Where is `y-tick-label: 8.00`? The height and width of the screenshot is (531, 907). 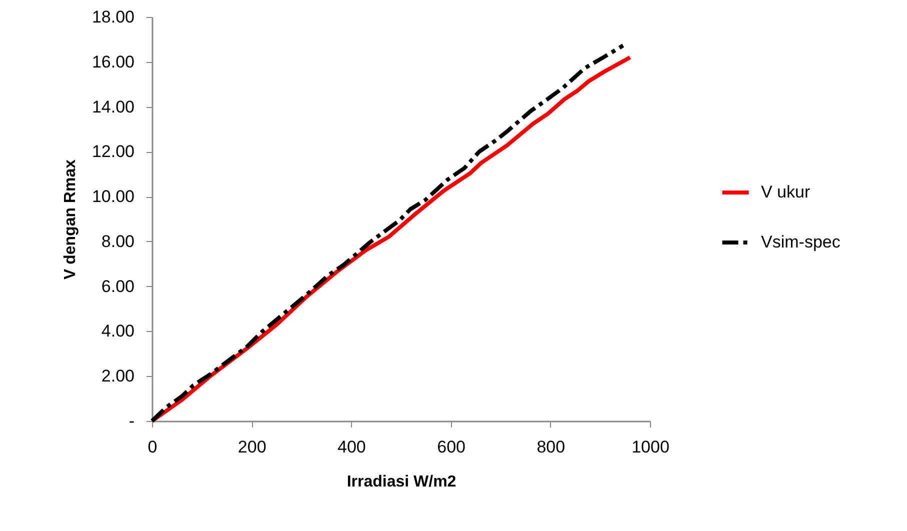 y-tick-label: 8.00 is located at coordinates (117, 241).